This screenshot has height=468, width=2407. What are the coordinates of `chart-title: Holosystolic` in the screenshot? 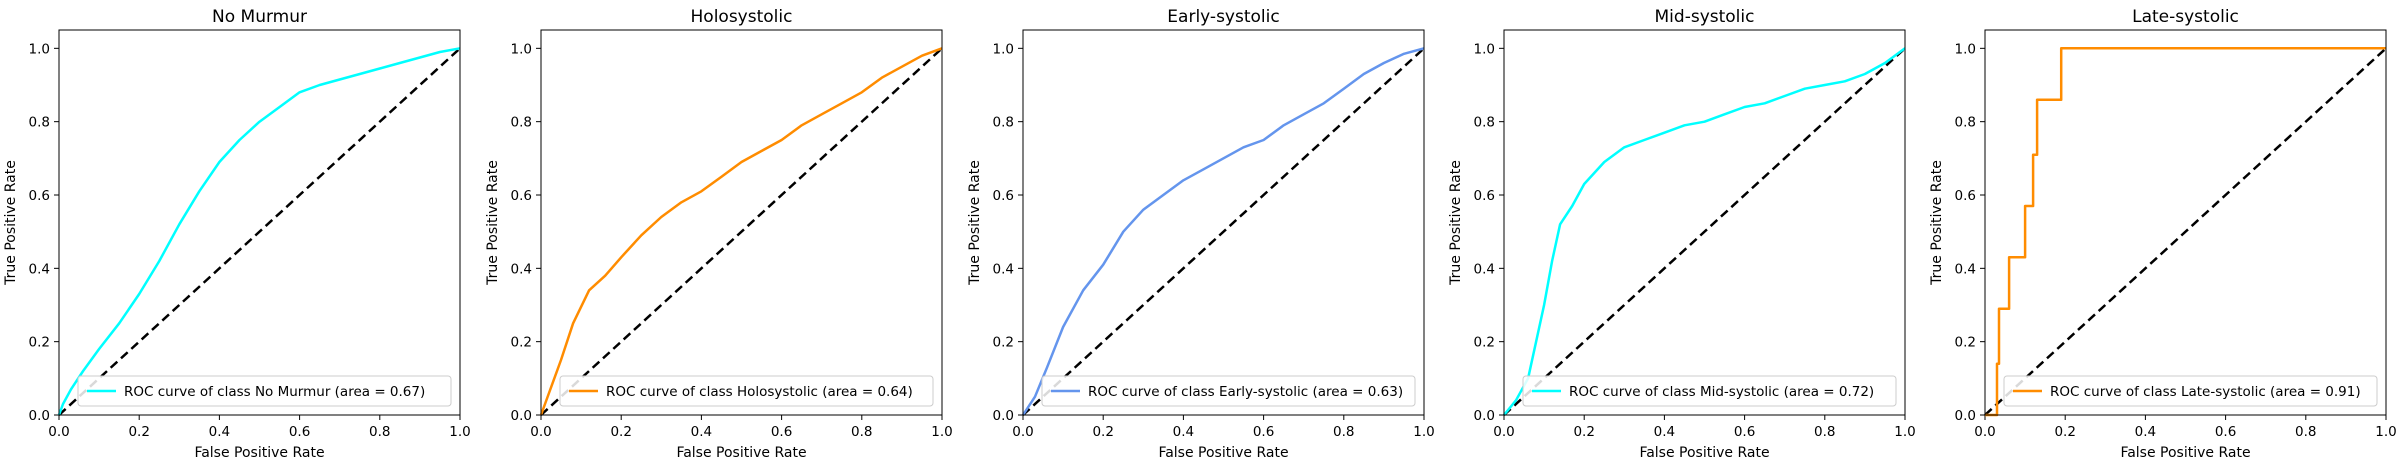 It's located at (742, 17).